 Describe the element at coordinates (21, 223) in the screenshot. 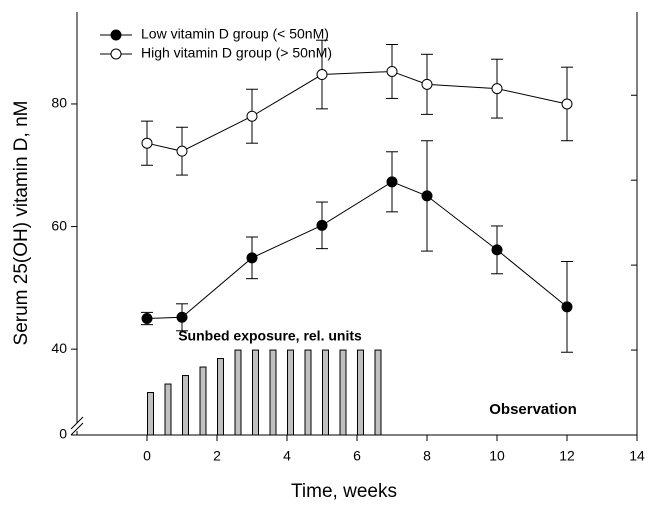

I see `y-axis-label: Serum 25(OH) vitamin D, nM` at that location.